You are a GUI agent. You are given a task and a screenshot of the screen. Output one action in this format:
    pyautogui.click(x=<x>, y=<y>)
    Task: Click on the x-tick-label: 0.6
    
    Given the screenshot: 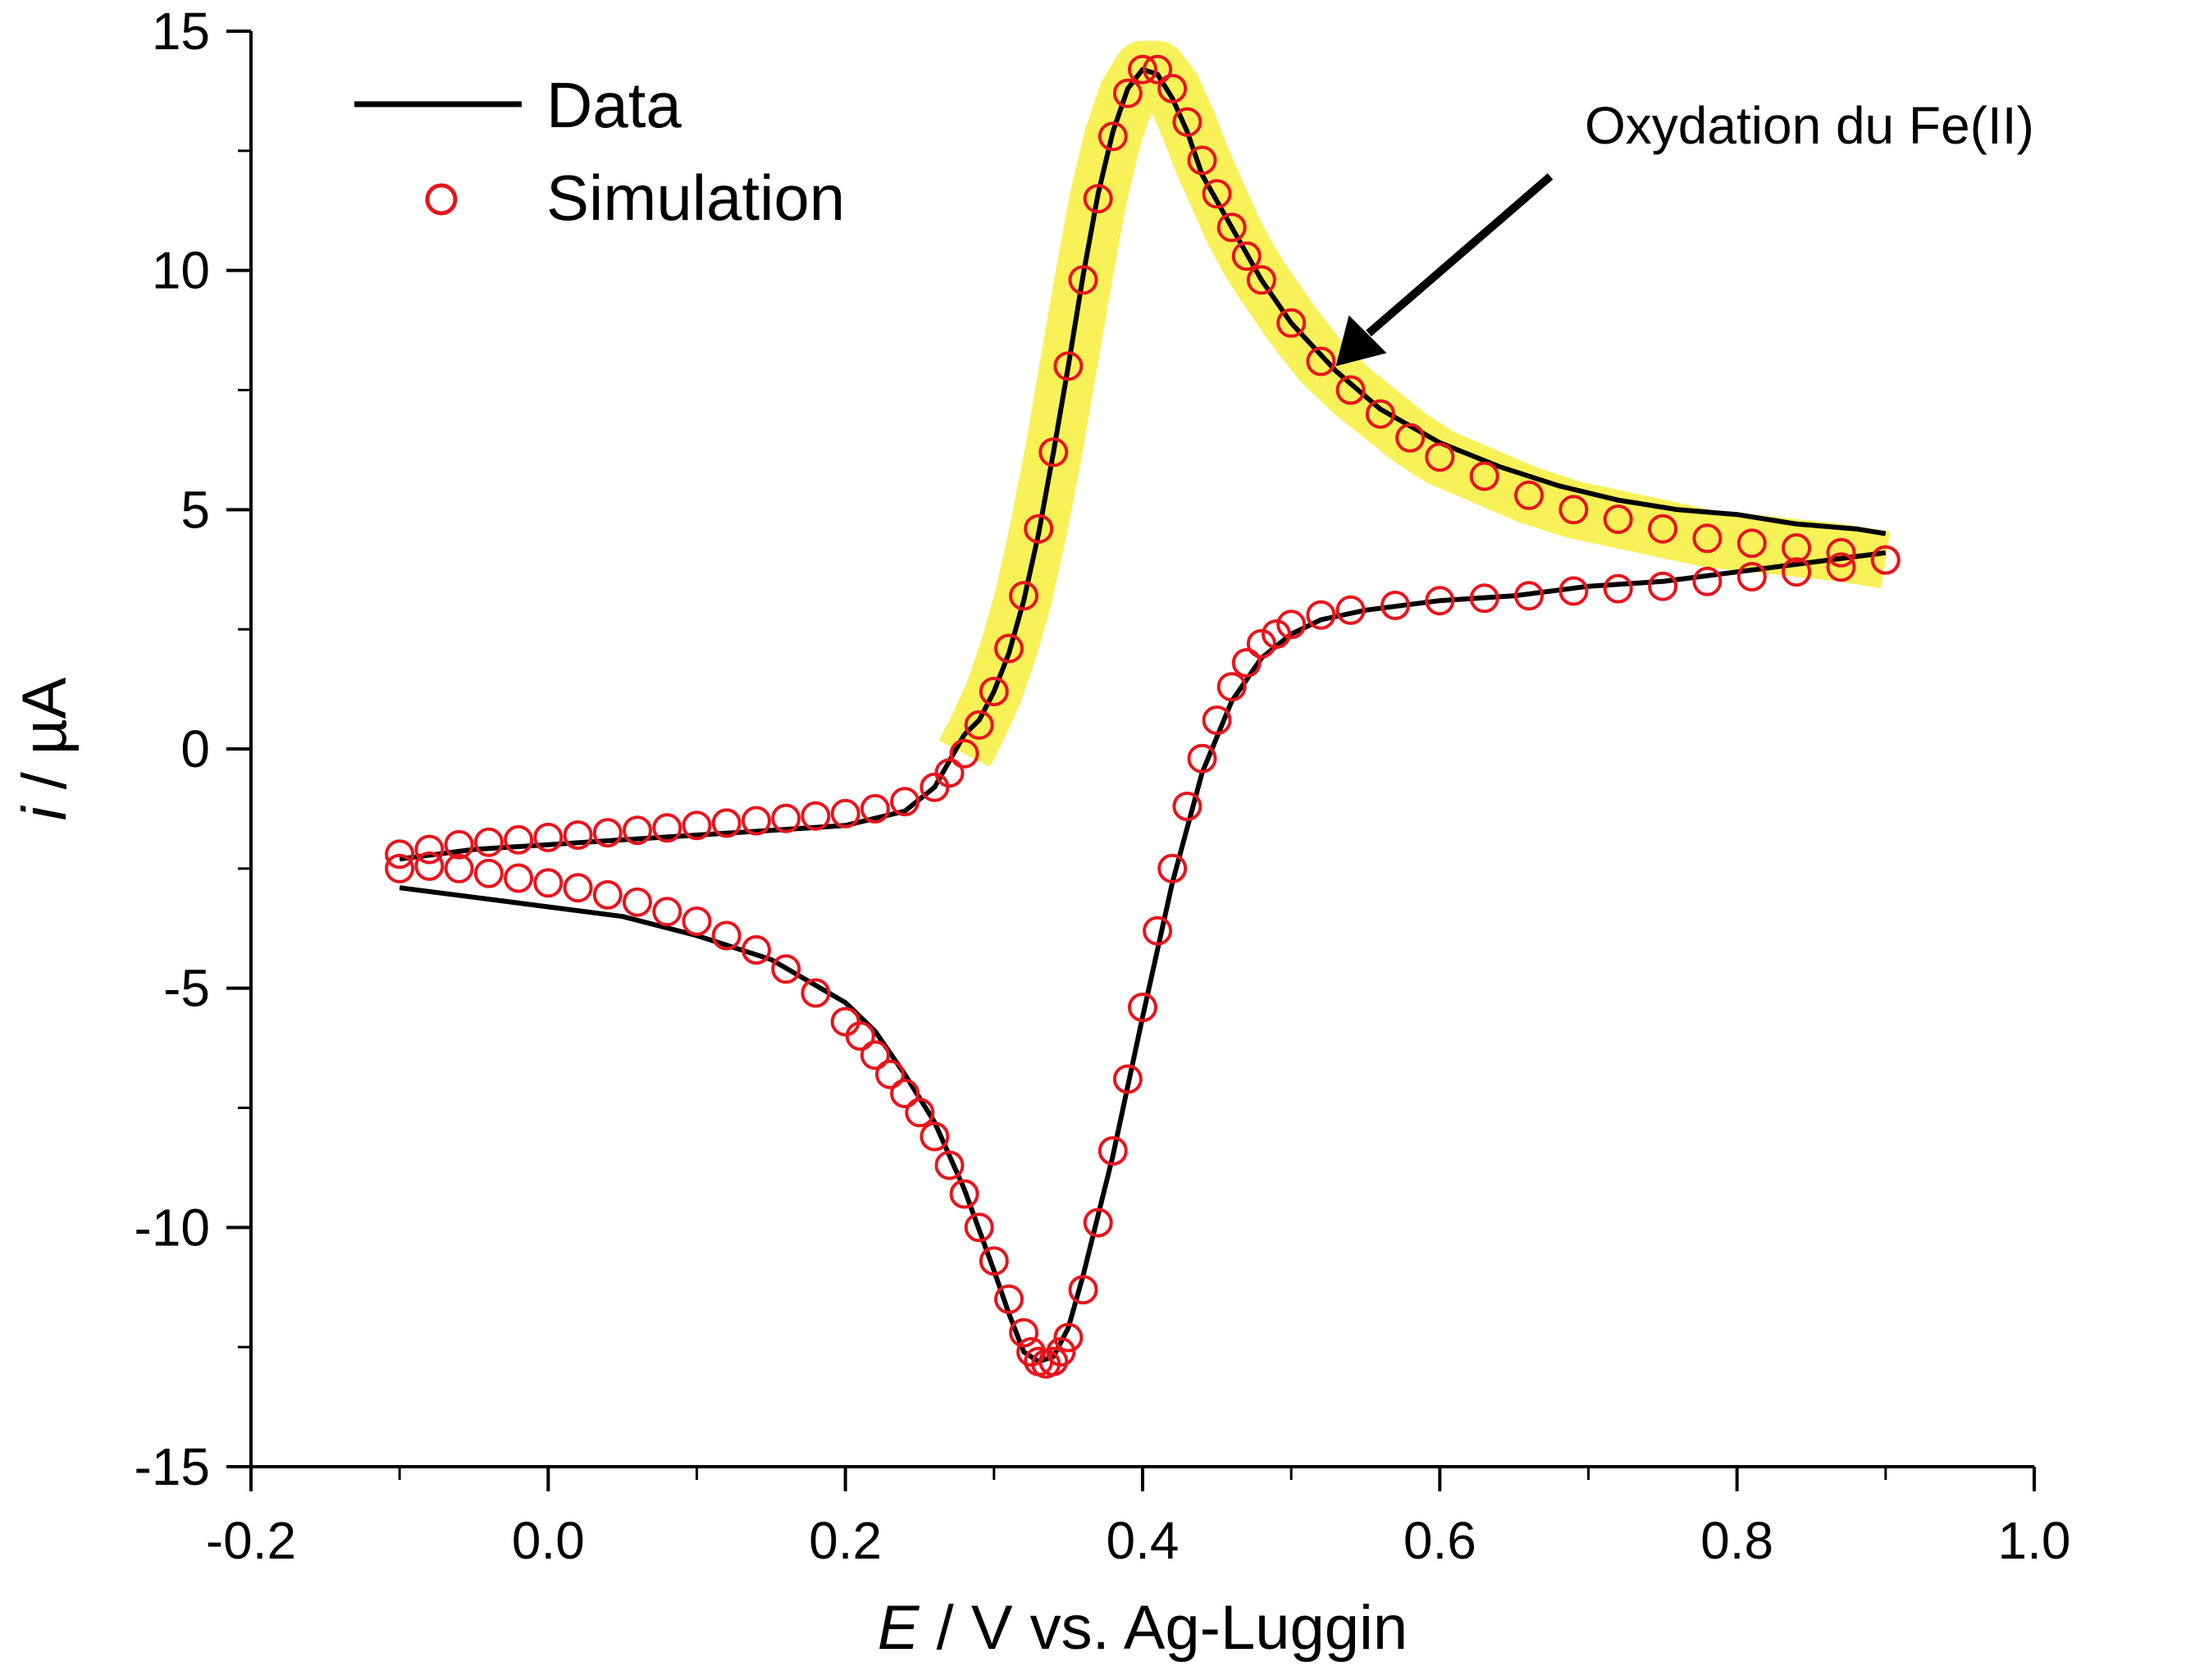 What is the action you would take?
    pyautogui.click(x=1440, y=1541)
    